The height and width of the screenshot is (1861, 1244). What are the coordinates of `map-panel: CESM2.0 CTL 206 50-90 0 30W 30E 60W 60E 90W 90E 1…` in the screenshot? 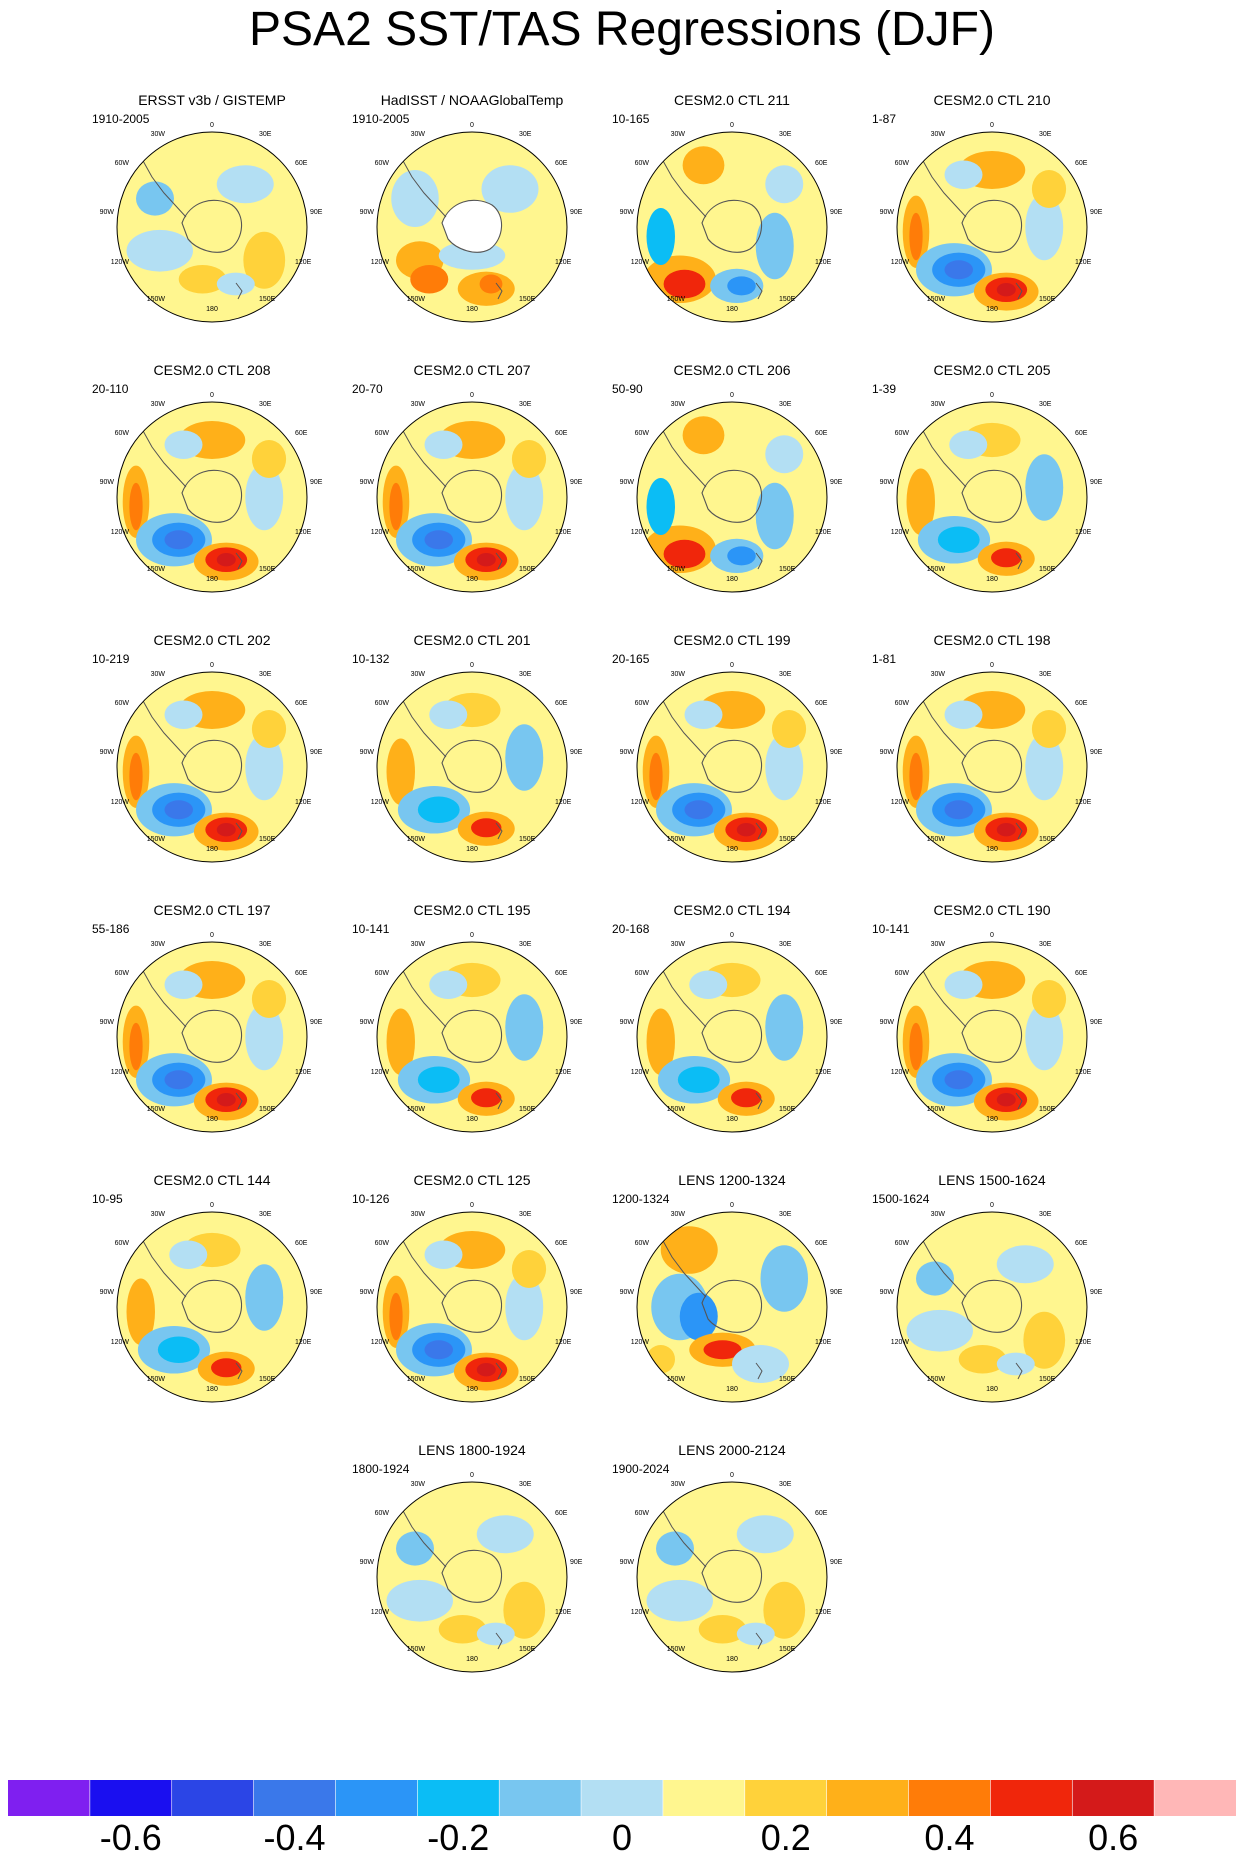 It's located at (732, 494).